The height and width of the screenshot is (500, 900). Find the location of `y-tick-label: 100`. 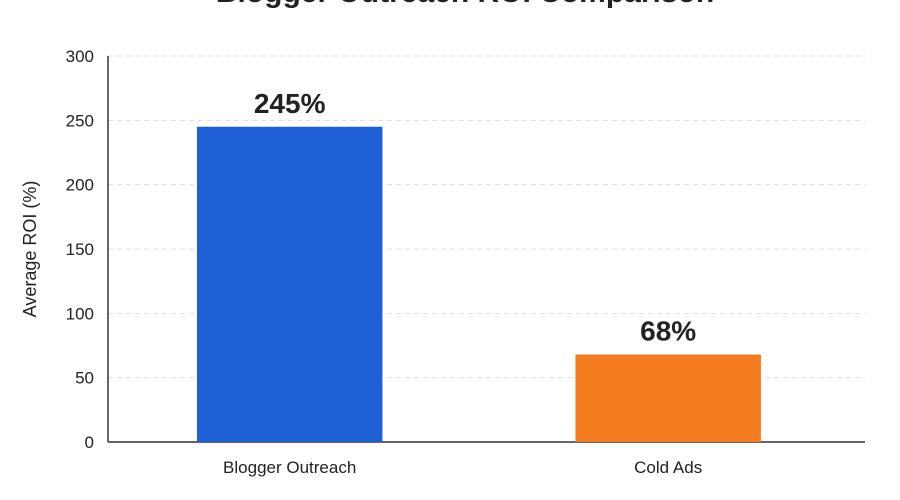

y-tick-label: 100 is located at coordinates (80, 313).